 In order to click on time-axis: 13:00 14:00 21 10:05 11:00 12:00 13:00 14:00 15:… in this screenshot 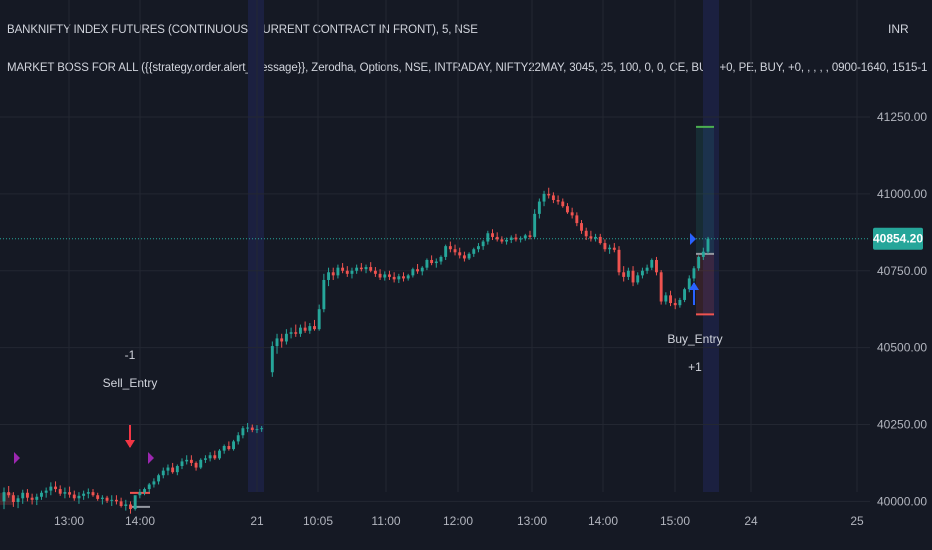, I will do `click(459, 521)`.